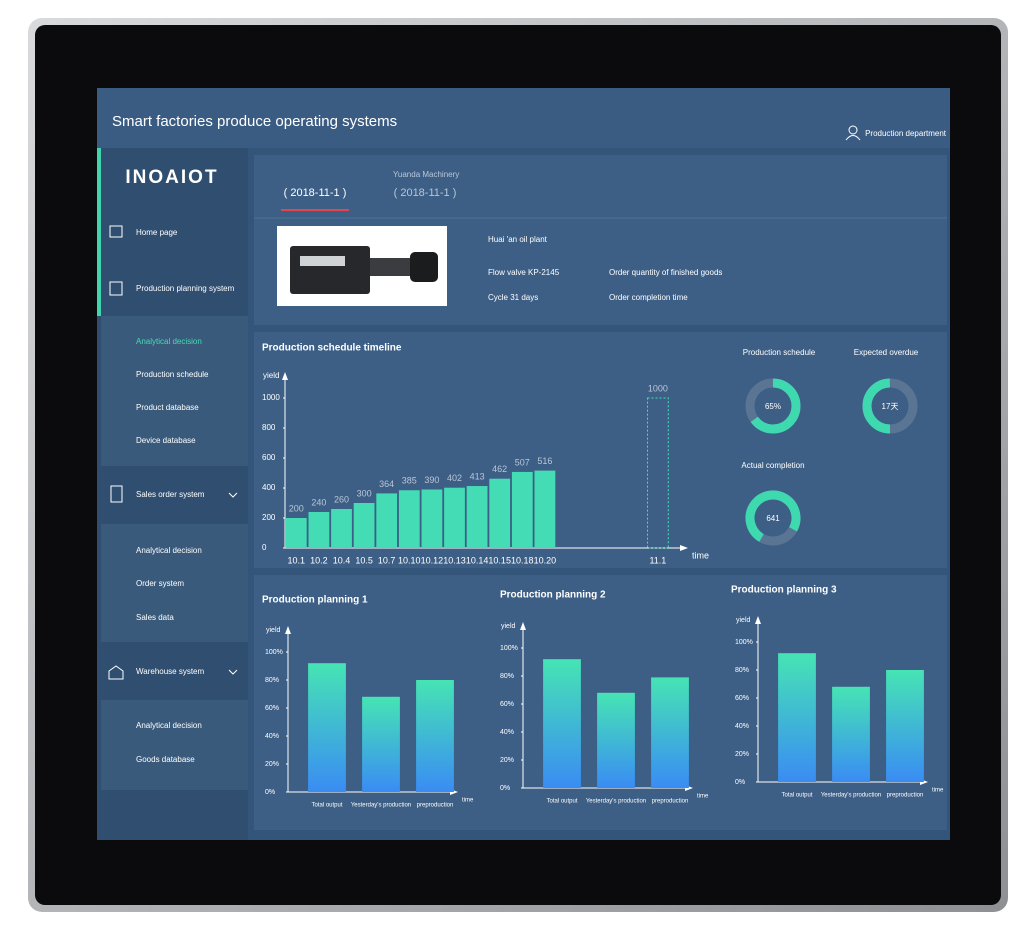 Image resolution: width=1023 pixels, height=930 pixels. What do you see at coordinates (99, 232) in the screenshot?
I see `sidebar-accent` at bounding box center [99, 232].